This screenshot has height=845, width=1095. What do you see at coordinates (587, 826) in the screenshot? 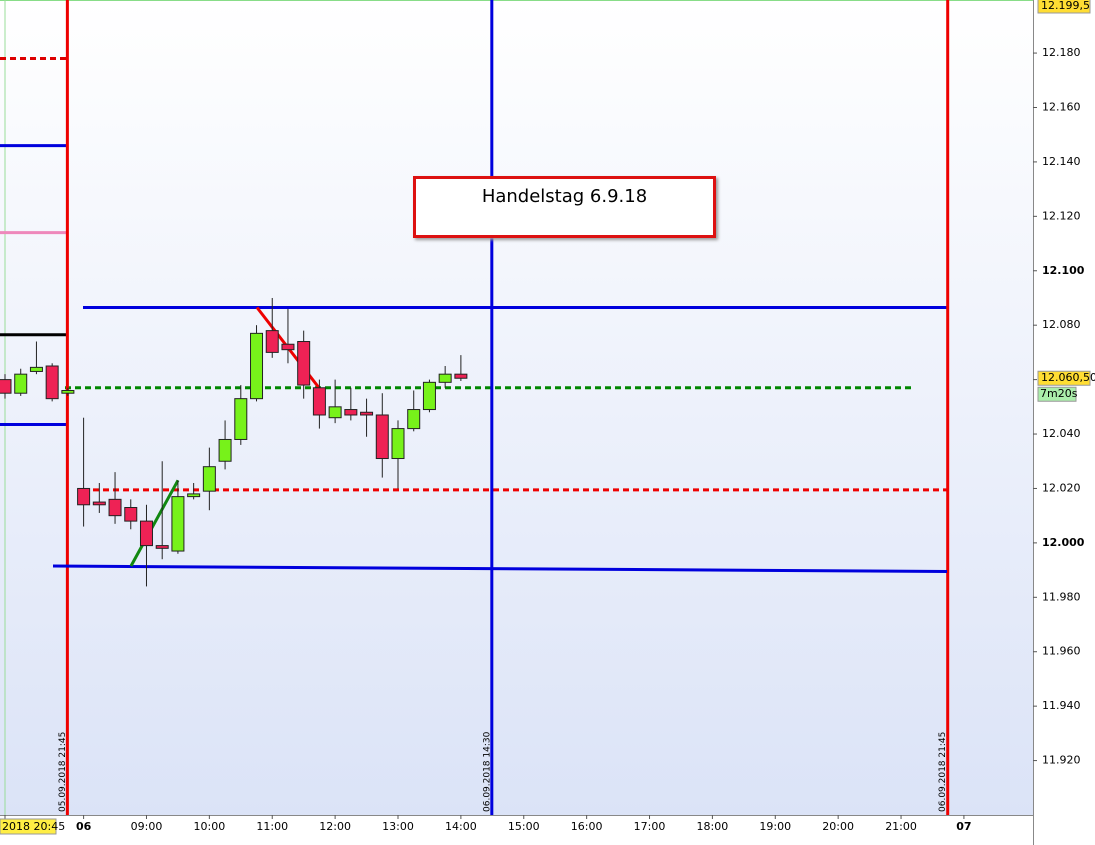
I see `x-tick-label: 16:00` at bounding box center [587, 826].